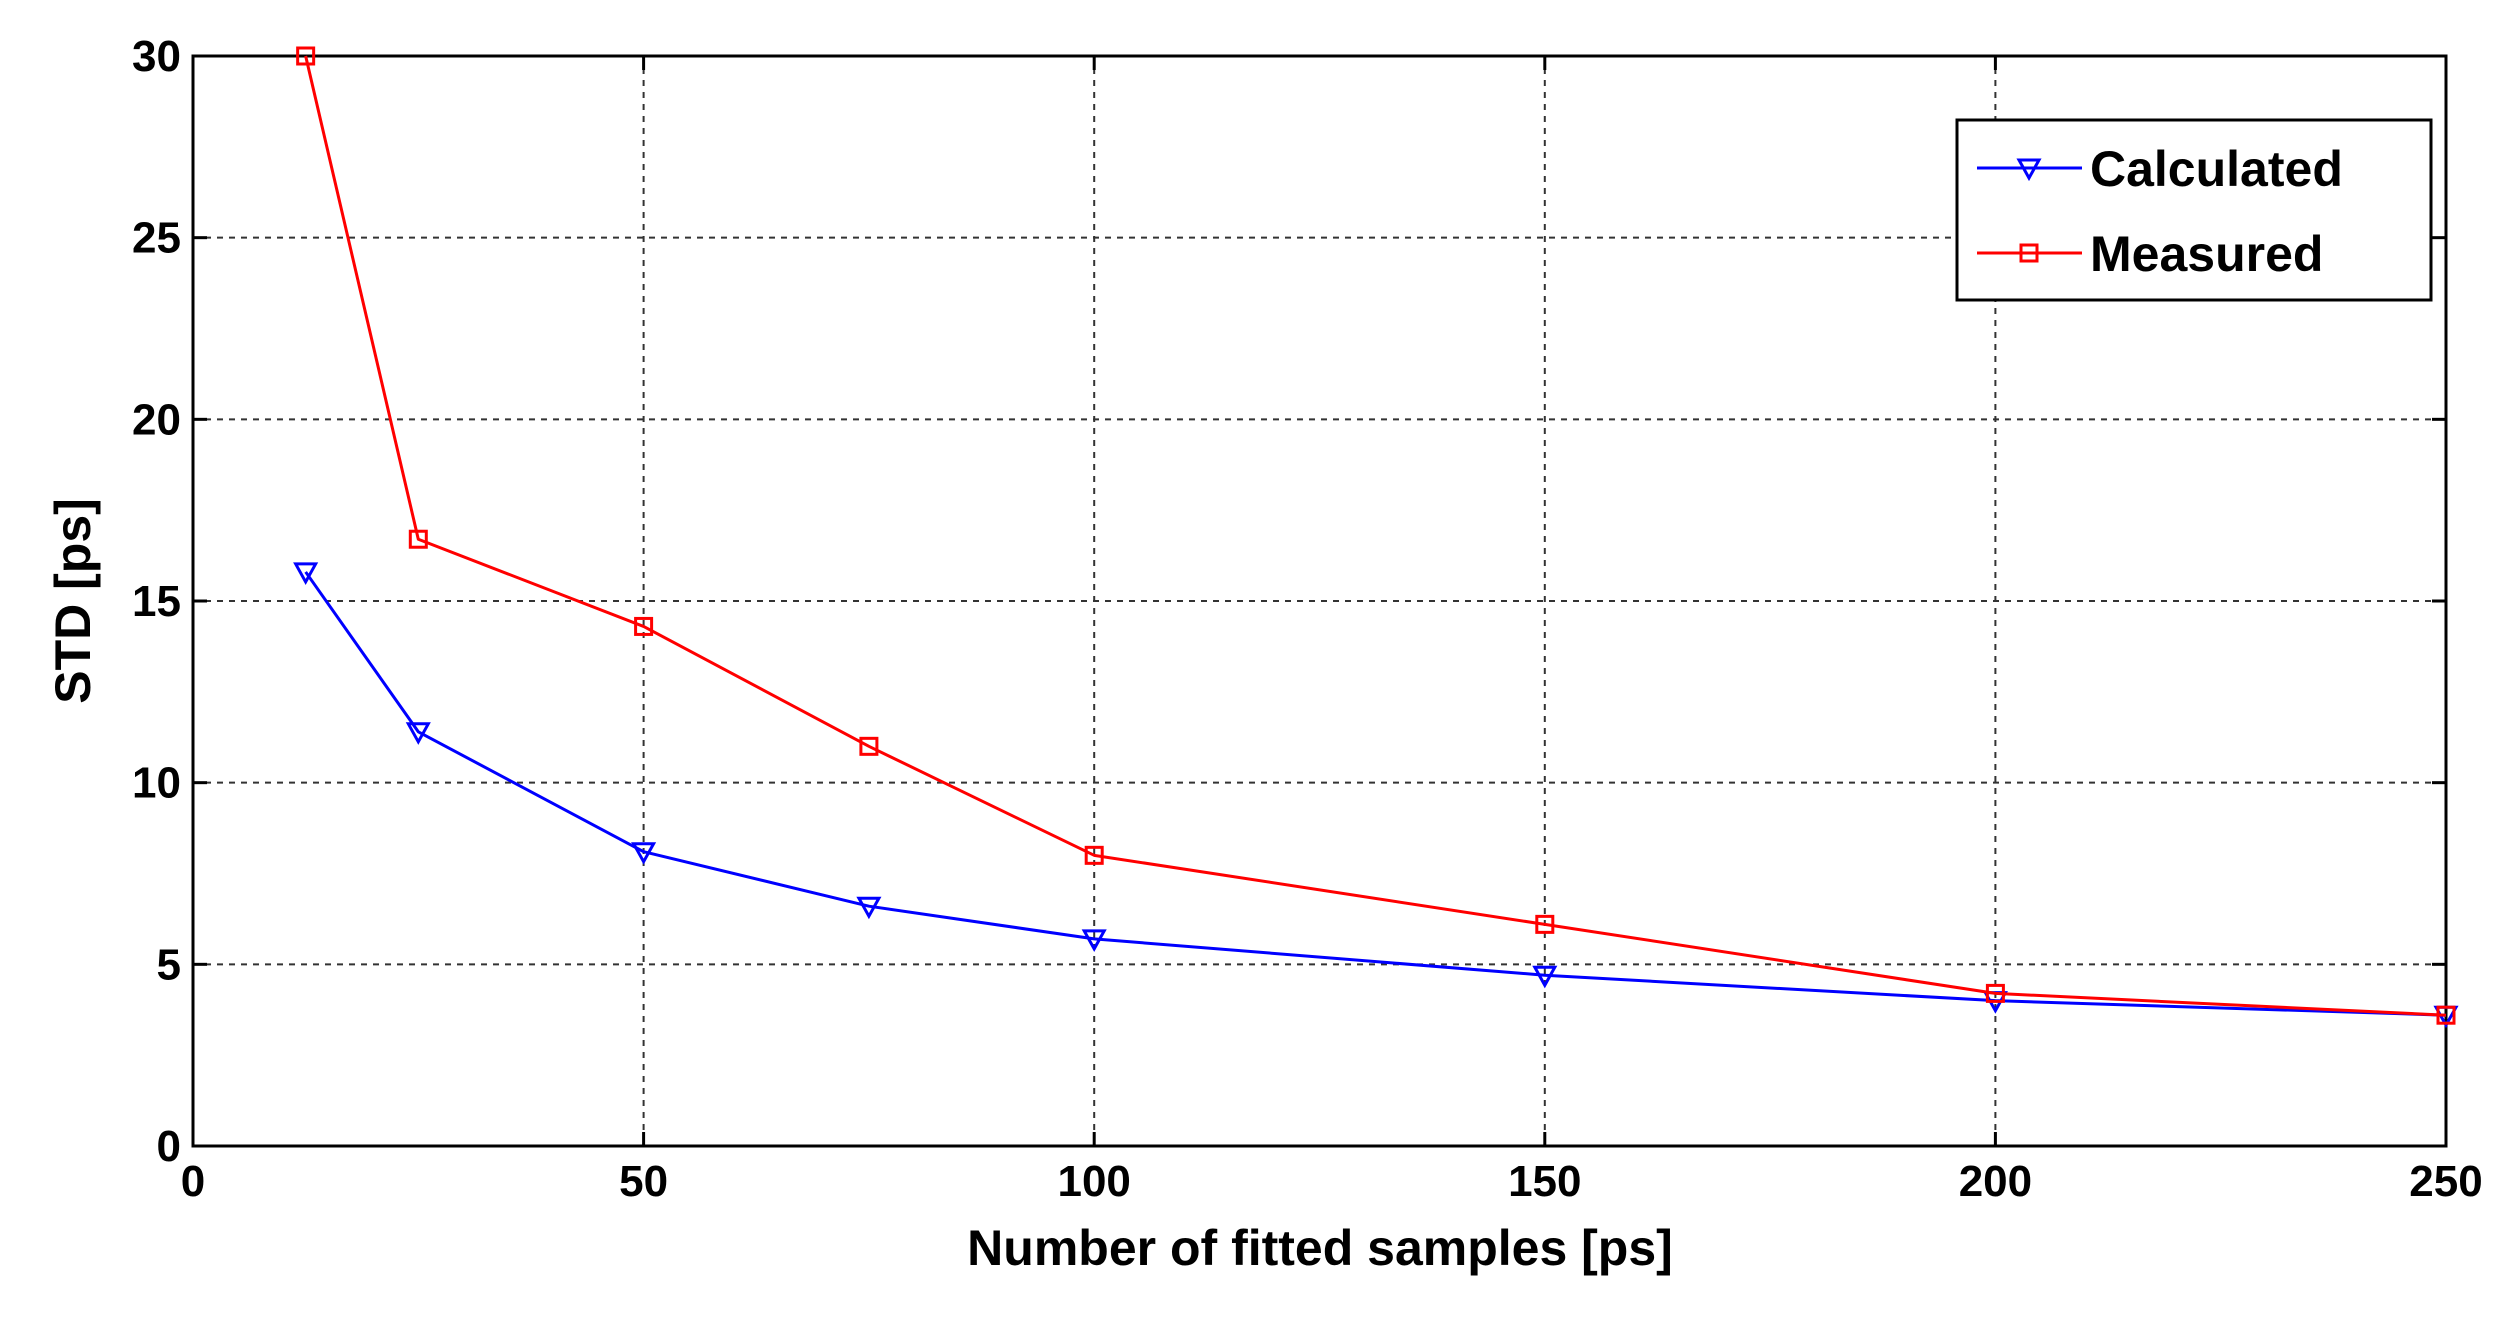  I want to click on y-axis-title: STD [ps], so click(73, 601).